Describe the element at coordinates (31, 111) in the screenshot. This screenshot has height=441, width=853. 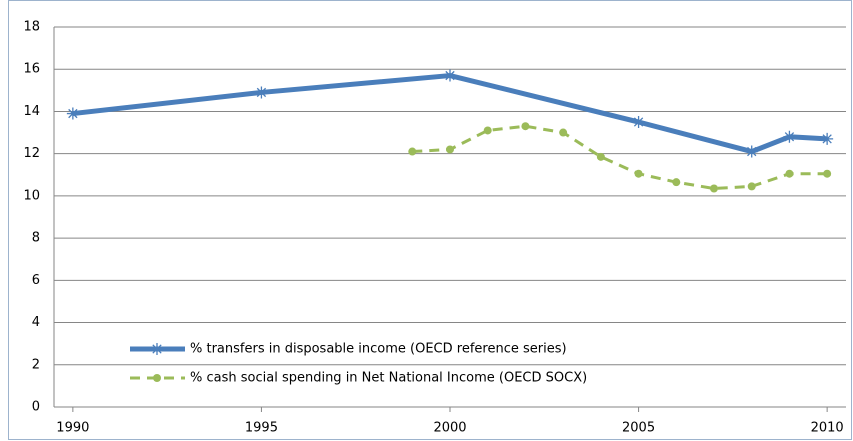
I see `y-tick-label: 14` at that location.